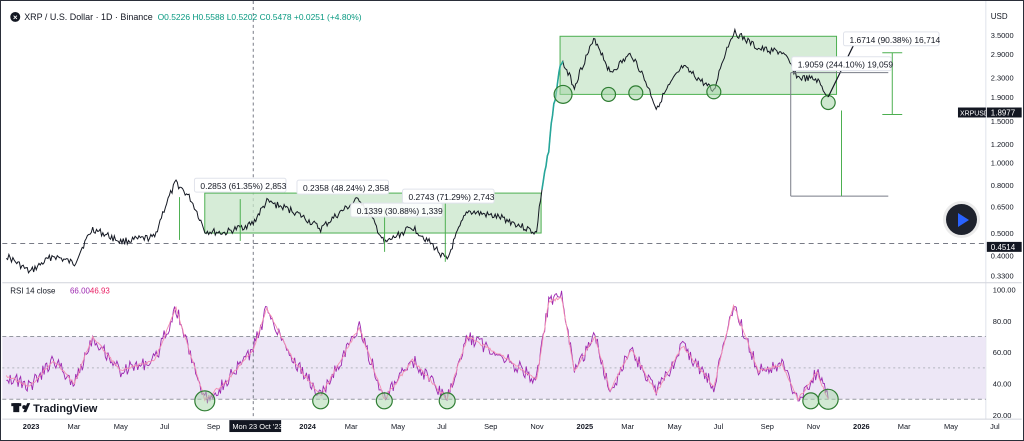 This screenshot has width=1024, height=441. I want to click on last-price-symbol: XRPUSD, so click(974, 113).